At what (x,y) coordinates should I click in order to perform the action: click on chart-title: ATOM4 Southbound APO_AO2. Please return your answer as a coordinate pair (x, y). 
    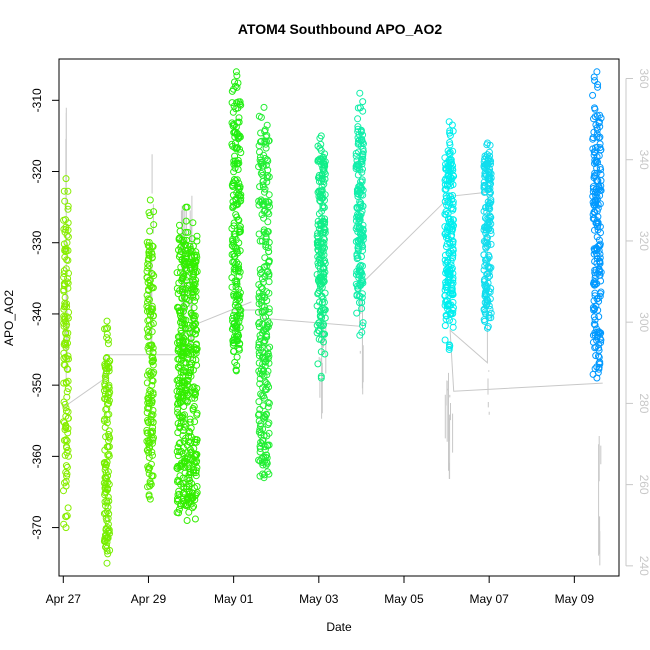
    Looking at the image, I should click on (340, 29).